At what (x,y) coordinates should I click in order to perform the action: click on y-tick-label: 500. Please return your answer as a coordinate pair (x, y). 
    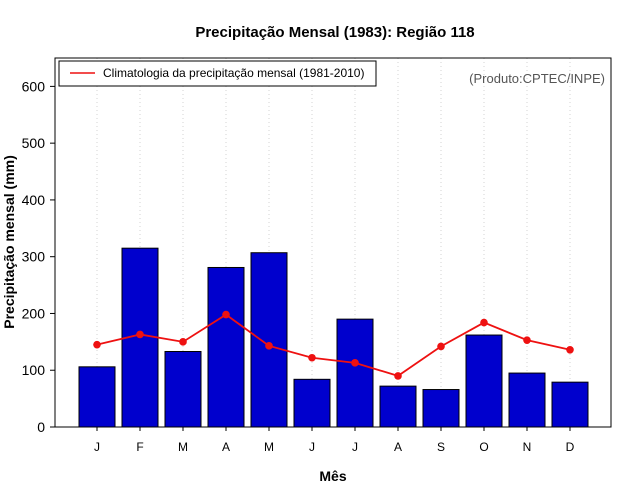
    Looking at the image, I should click on (34, 143).